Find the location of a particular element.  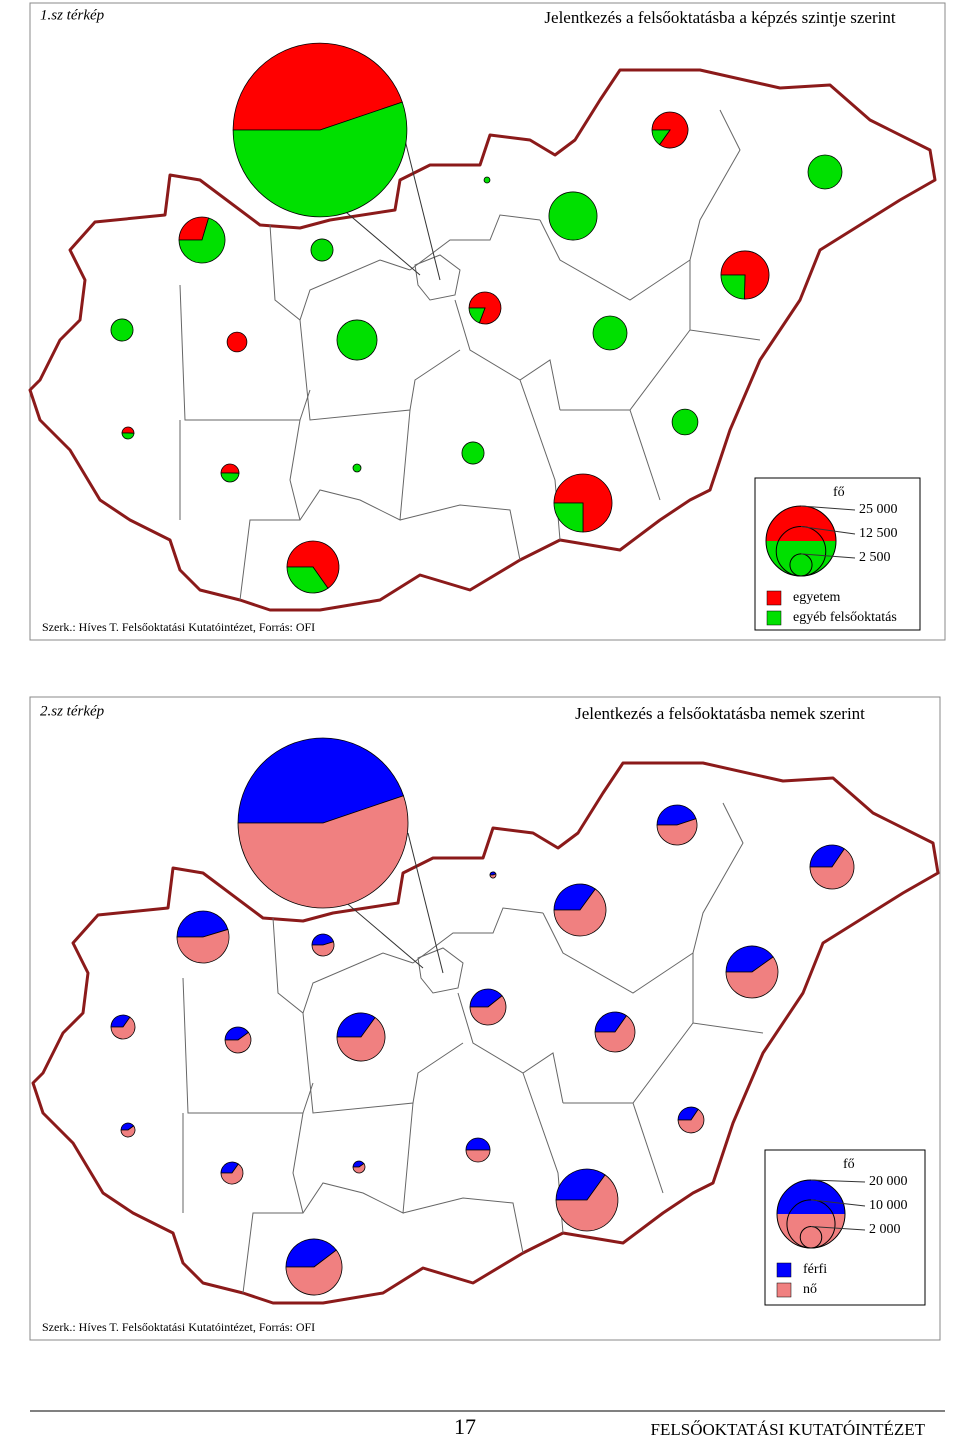

legend-size-label: 2 000 is located at coordinates (885, 1229).